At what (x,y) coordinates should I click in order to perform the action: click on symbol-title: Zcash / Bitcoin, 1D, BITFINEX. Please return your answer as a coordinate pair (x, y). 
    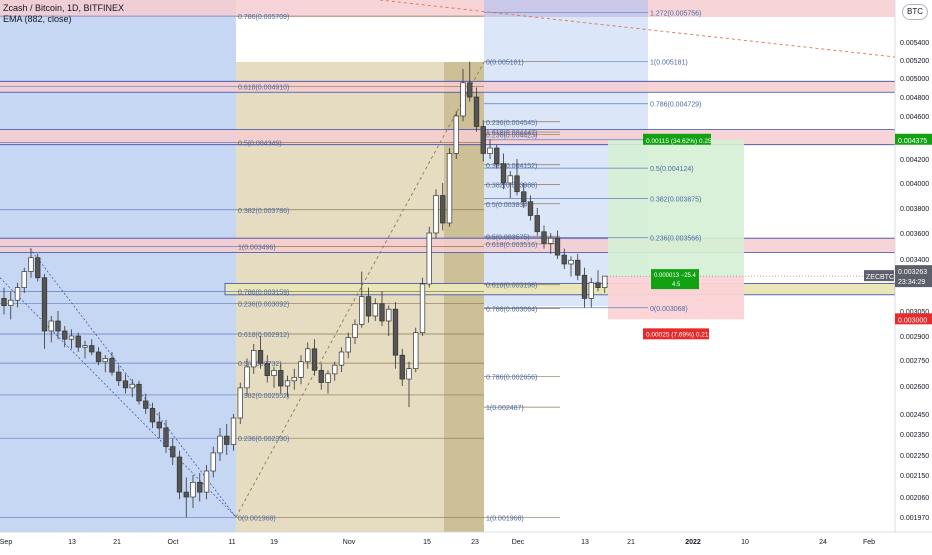
    Looking at the image, I should click on (64, 8).